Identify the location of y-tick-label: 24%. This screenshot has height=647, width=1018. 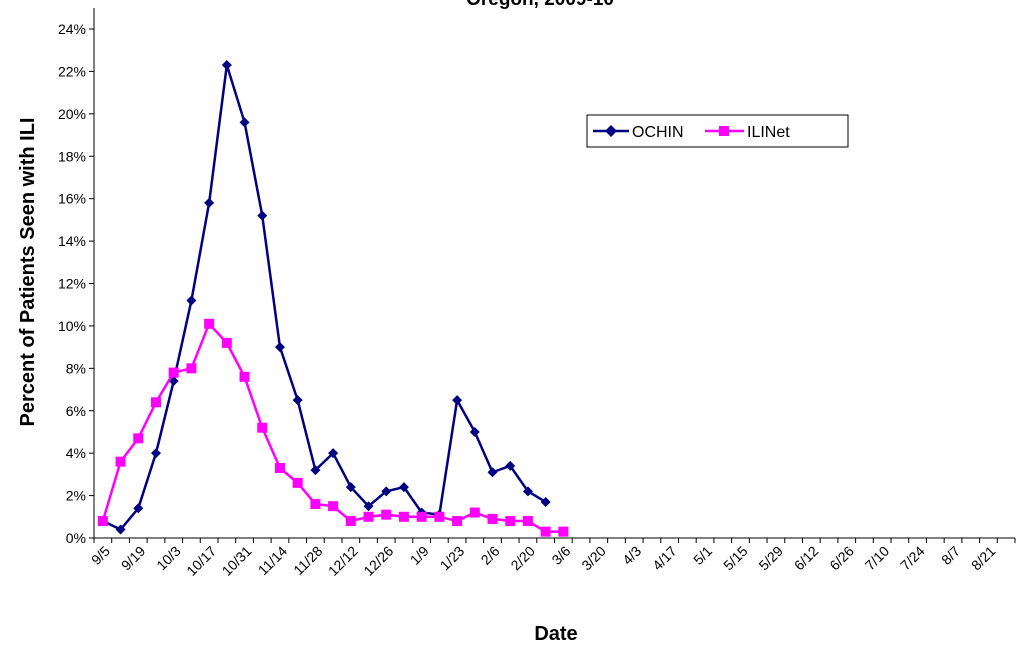
(72, 29).